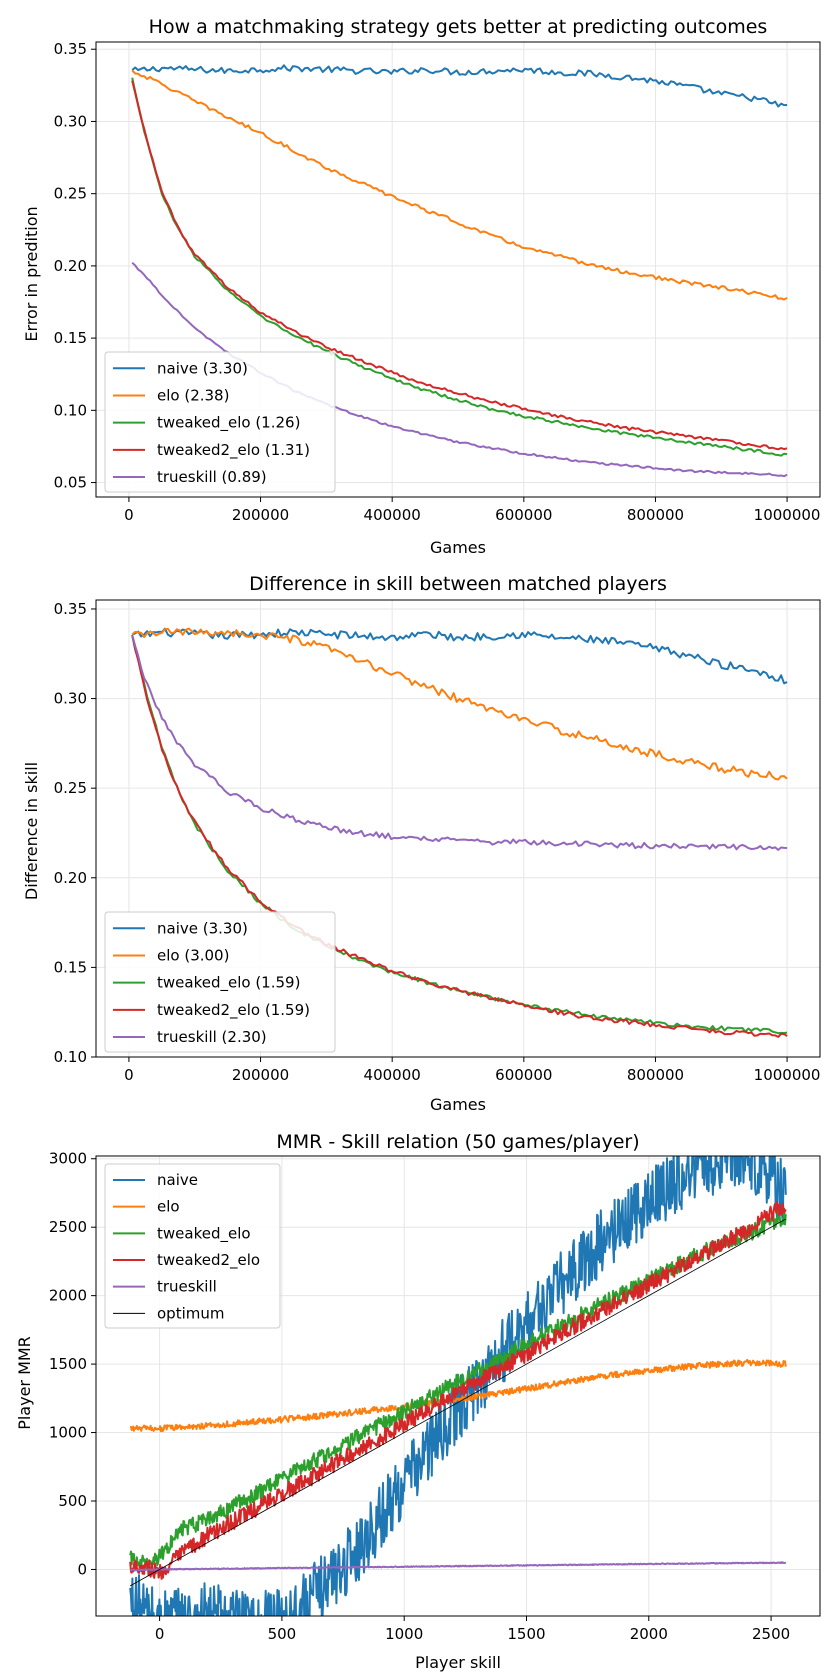 Image resolution: width=840 pixels, height=1680 pixels. I want to click on legend-label-elo: elo, so click(168, 1207).